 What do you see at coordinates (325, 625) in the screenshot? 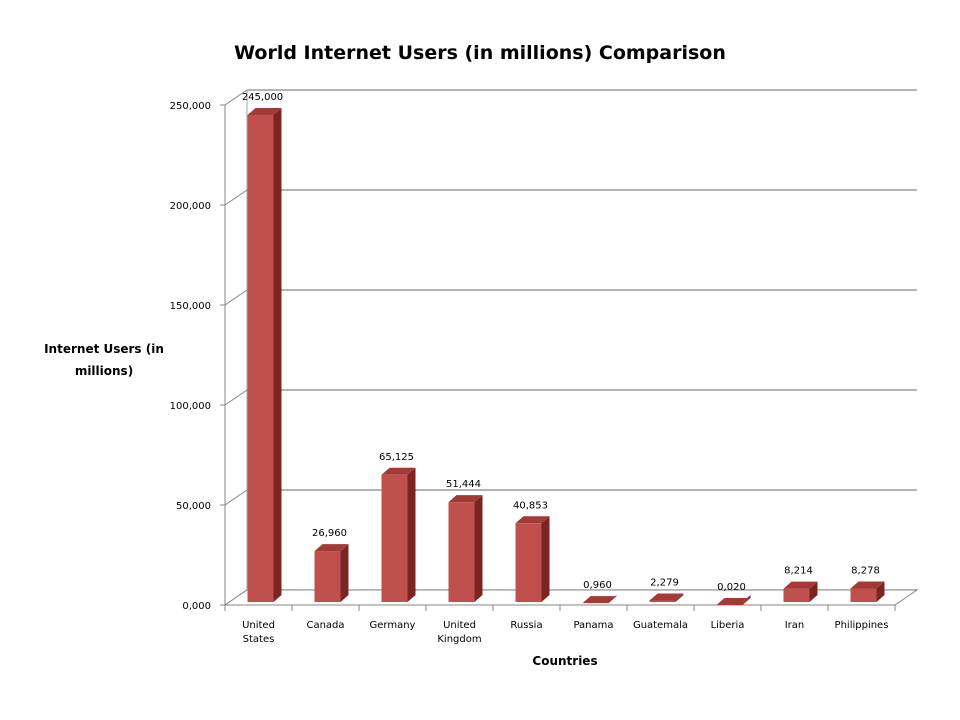
I see `x-tick-label: Canada` at bounding box center [325, 625].